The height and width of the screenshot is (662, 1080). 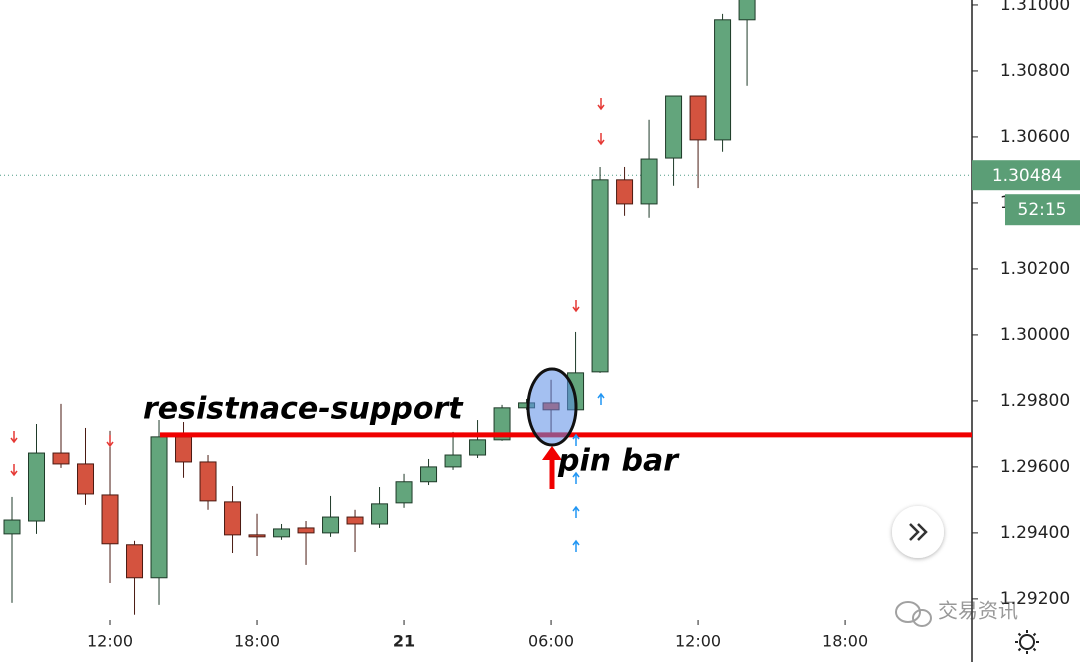 I want to click on y-tick-label: 1.29200, so click(x=1035, y=599).